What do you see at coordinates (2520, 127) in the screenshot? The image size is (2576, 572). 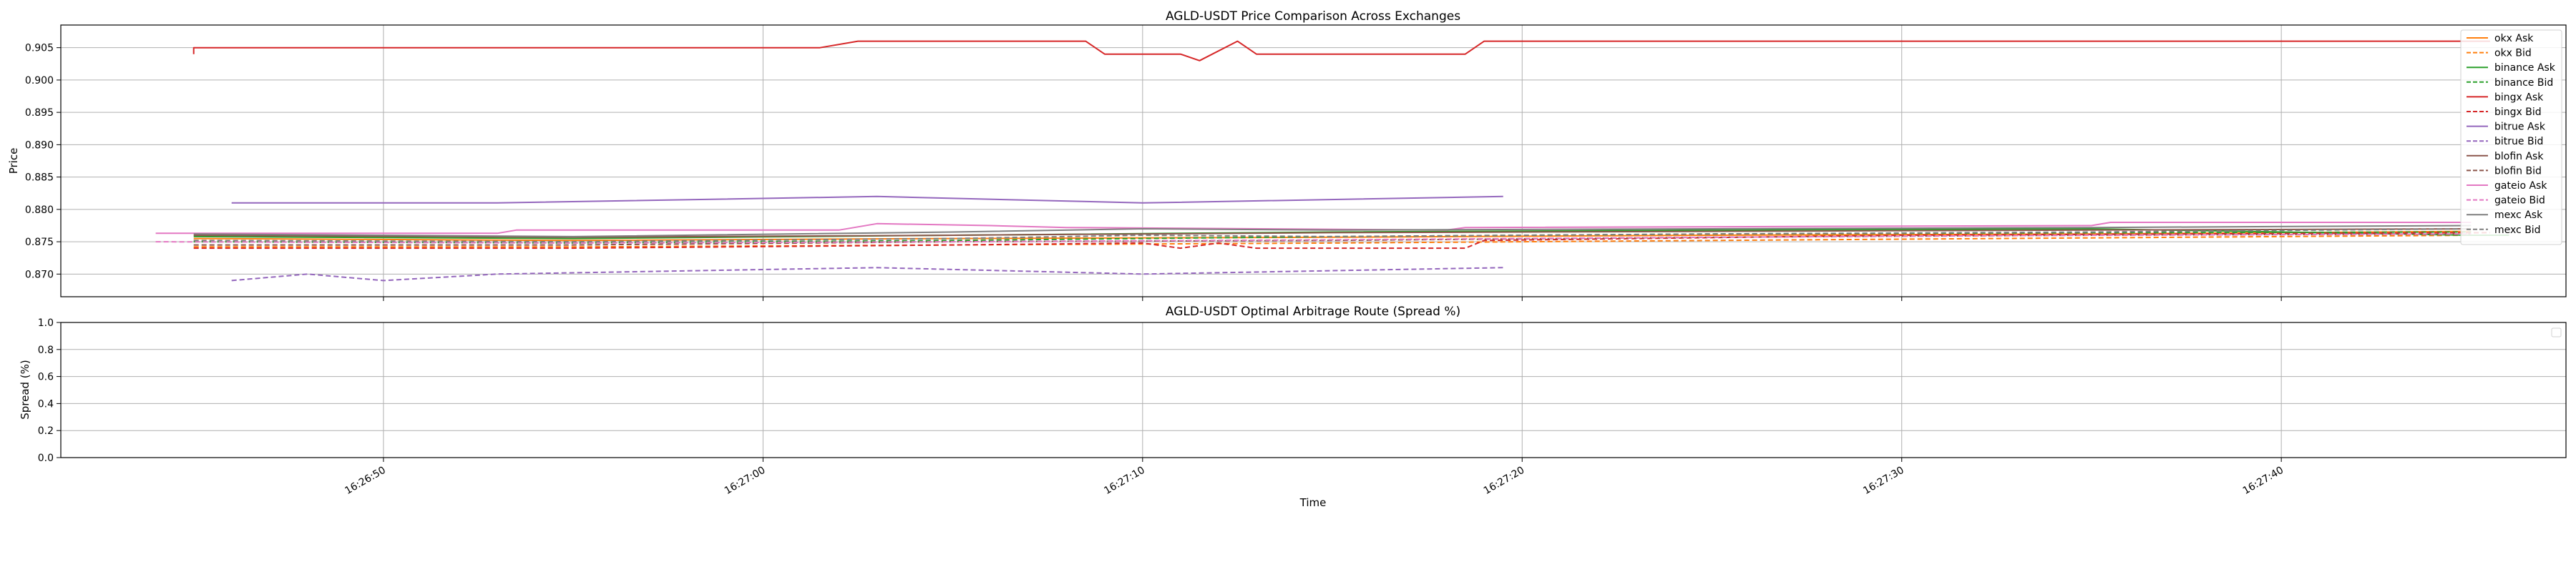 I see `legend-label-bitrue-ask: bitrue Ask` at bounding box center [2520, 127].